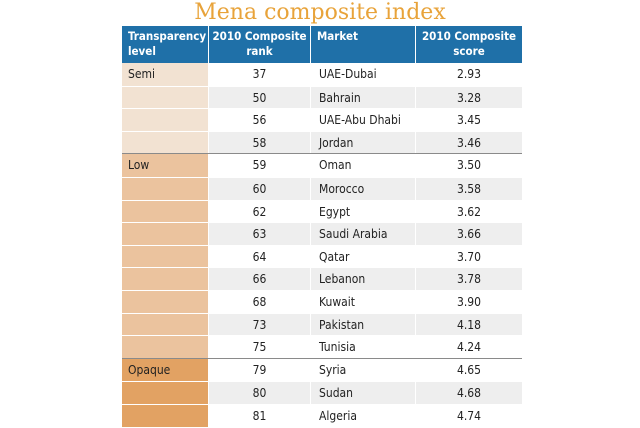  What do you see at coordinates (259, 74) in the screenshot?
I see `rank-cell: 37` at bounding box center [259, 74].